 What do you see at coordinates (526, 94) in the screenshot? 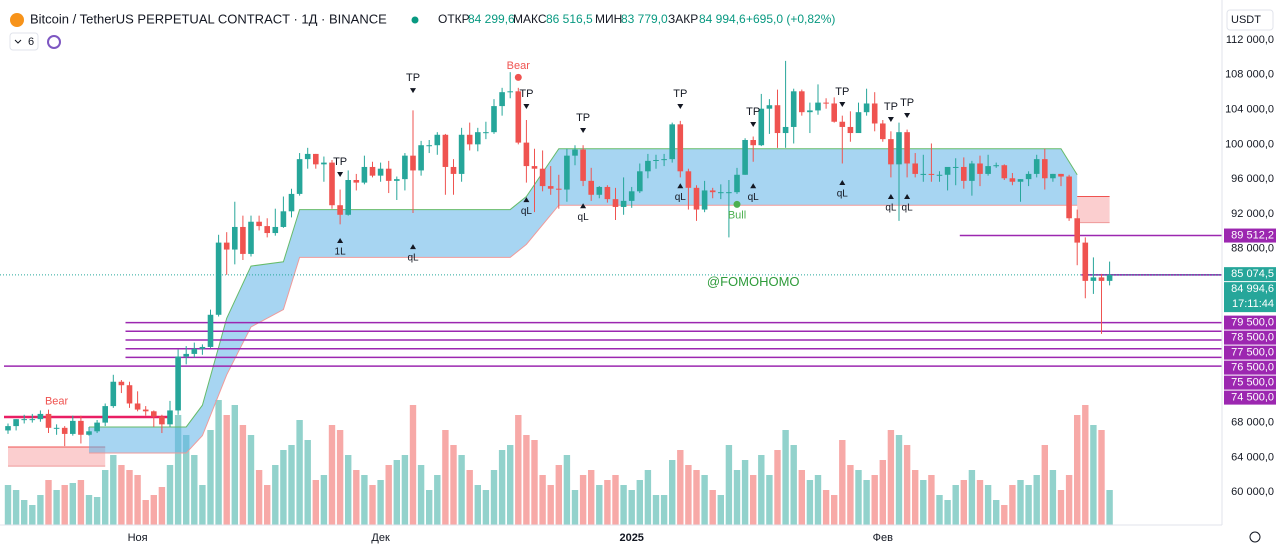
I see `tp-label: TP` at bounding box center [526, 94].